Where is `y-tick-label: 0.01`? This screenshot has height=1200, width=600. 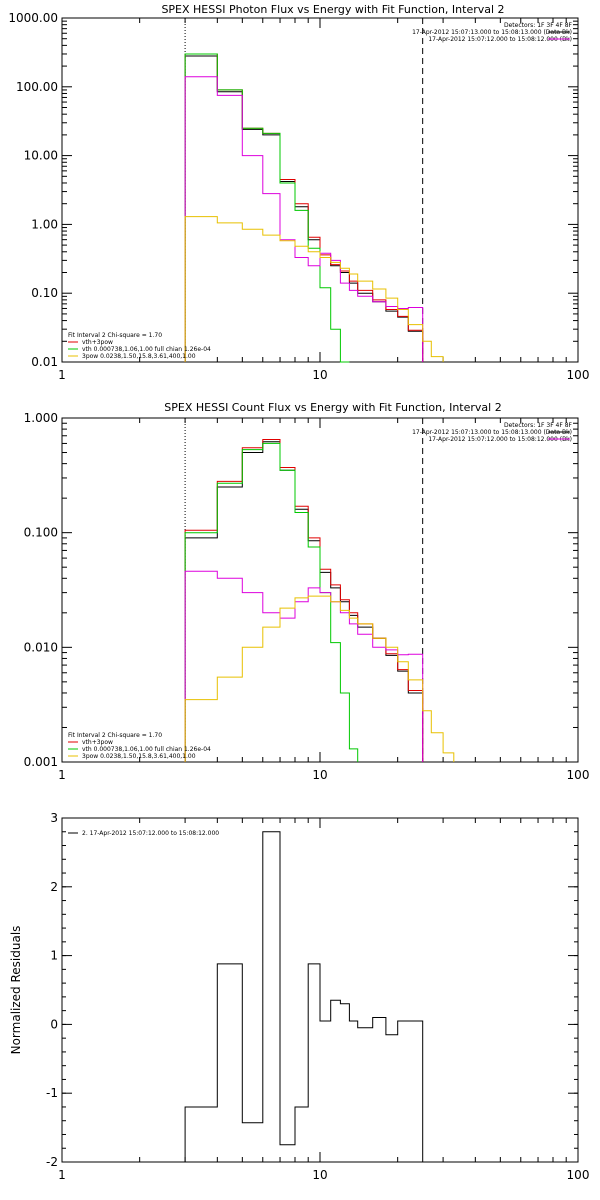 y-tick-label: 0.01 is located at coordinates (44, 362).